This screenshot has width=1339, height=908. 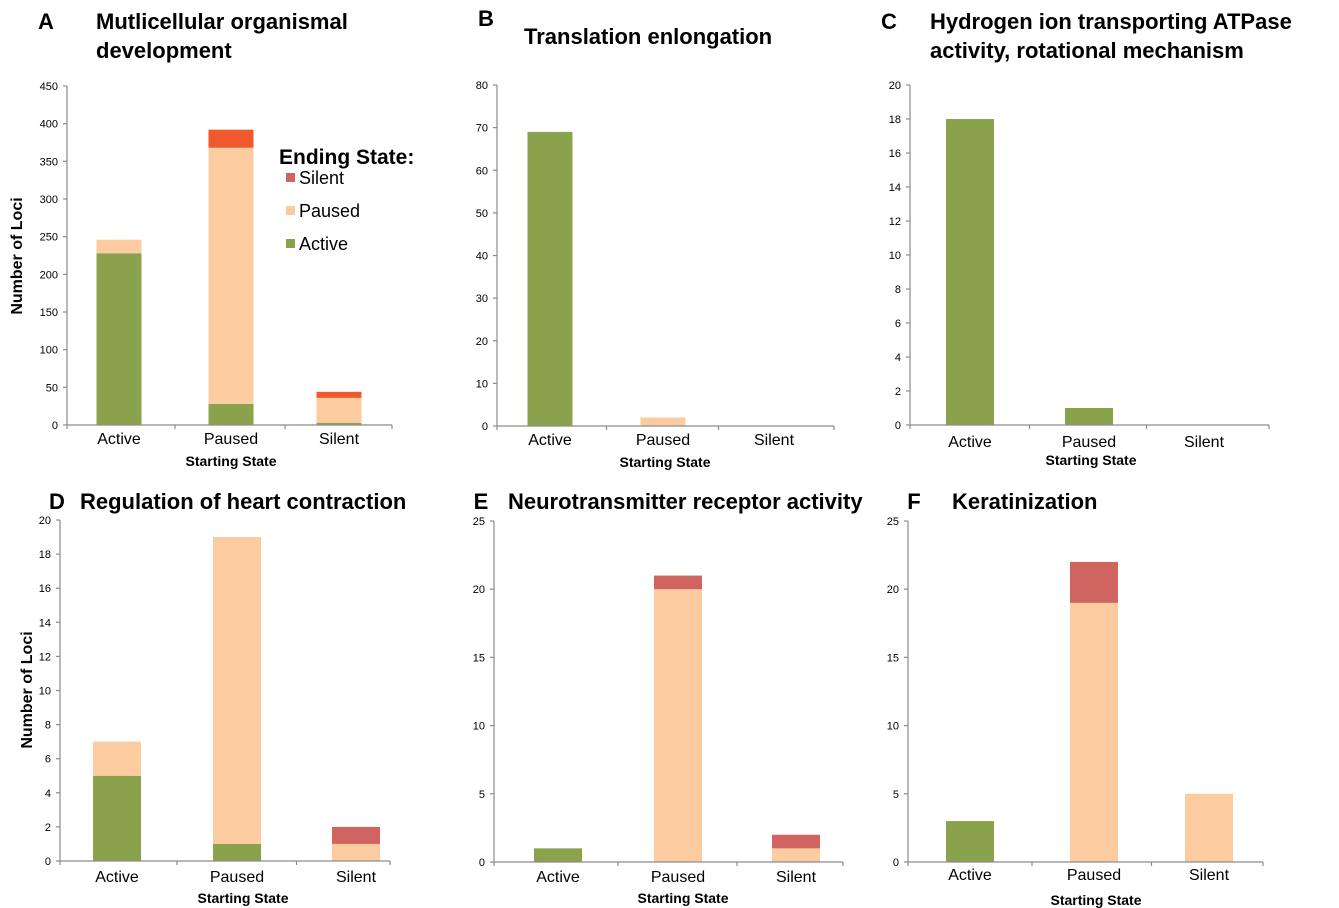 What do you see at coordinates (648, 36) in the screenshot?
I see `panel-title: Translation enlongation` at bounding box center [648, 36].